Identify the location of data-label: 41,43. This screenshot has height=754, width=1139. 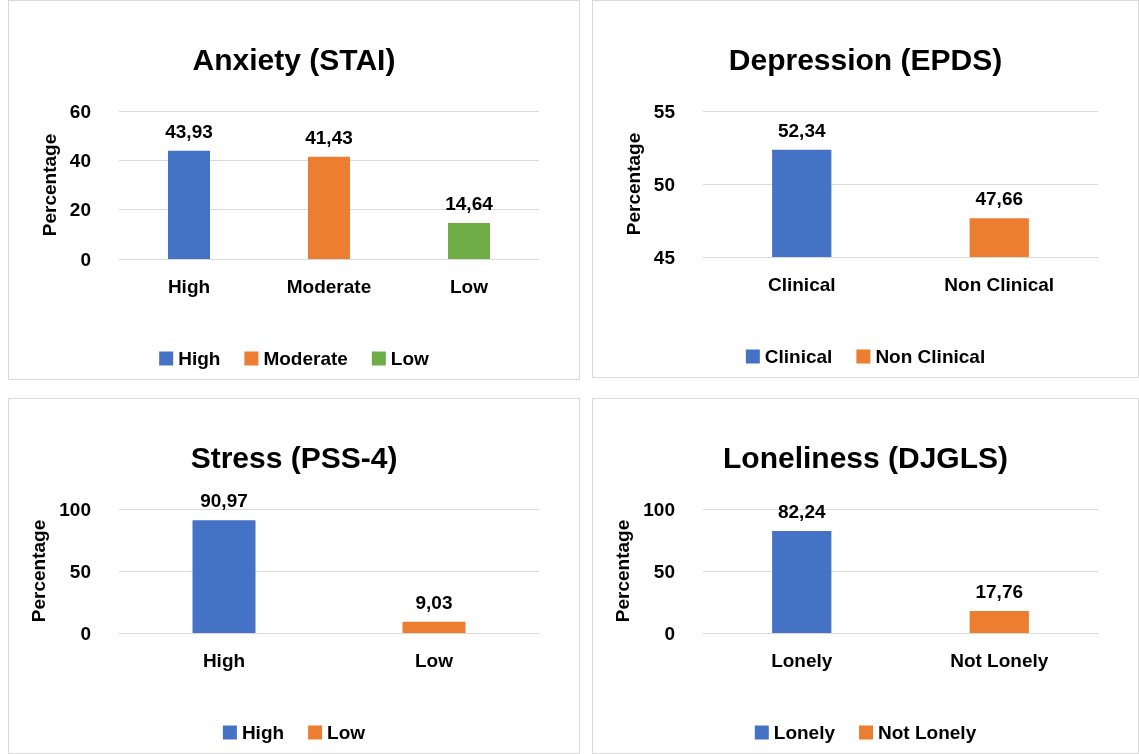
(329, 137).